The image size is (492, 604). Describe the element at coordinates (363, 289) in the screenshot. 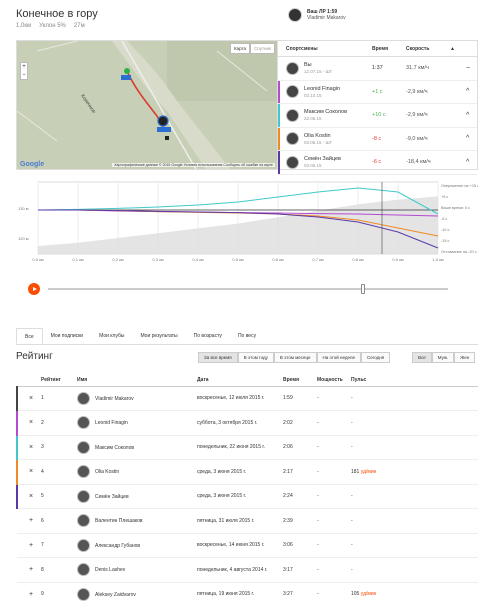

I see `replay-thumb` at that location.